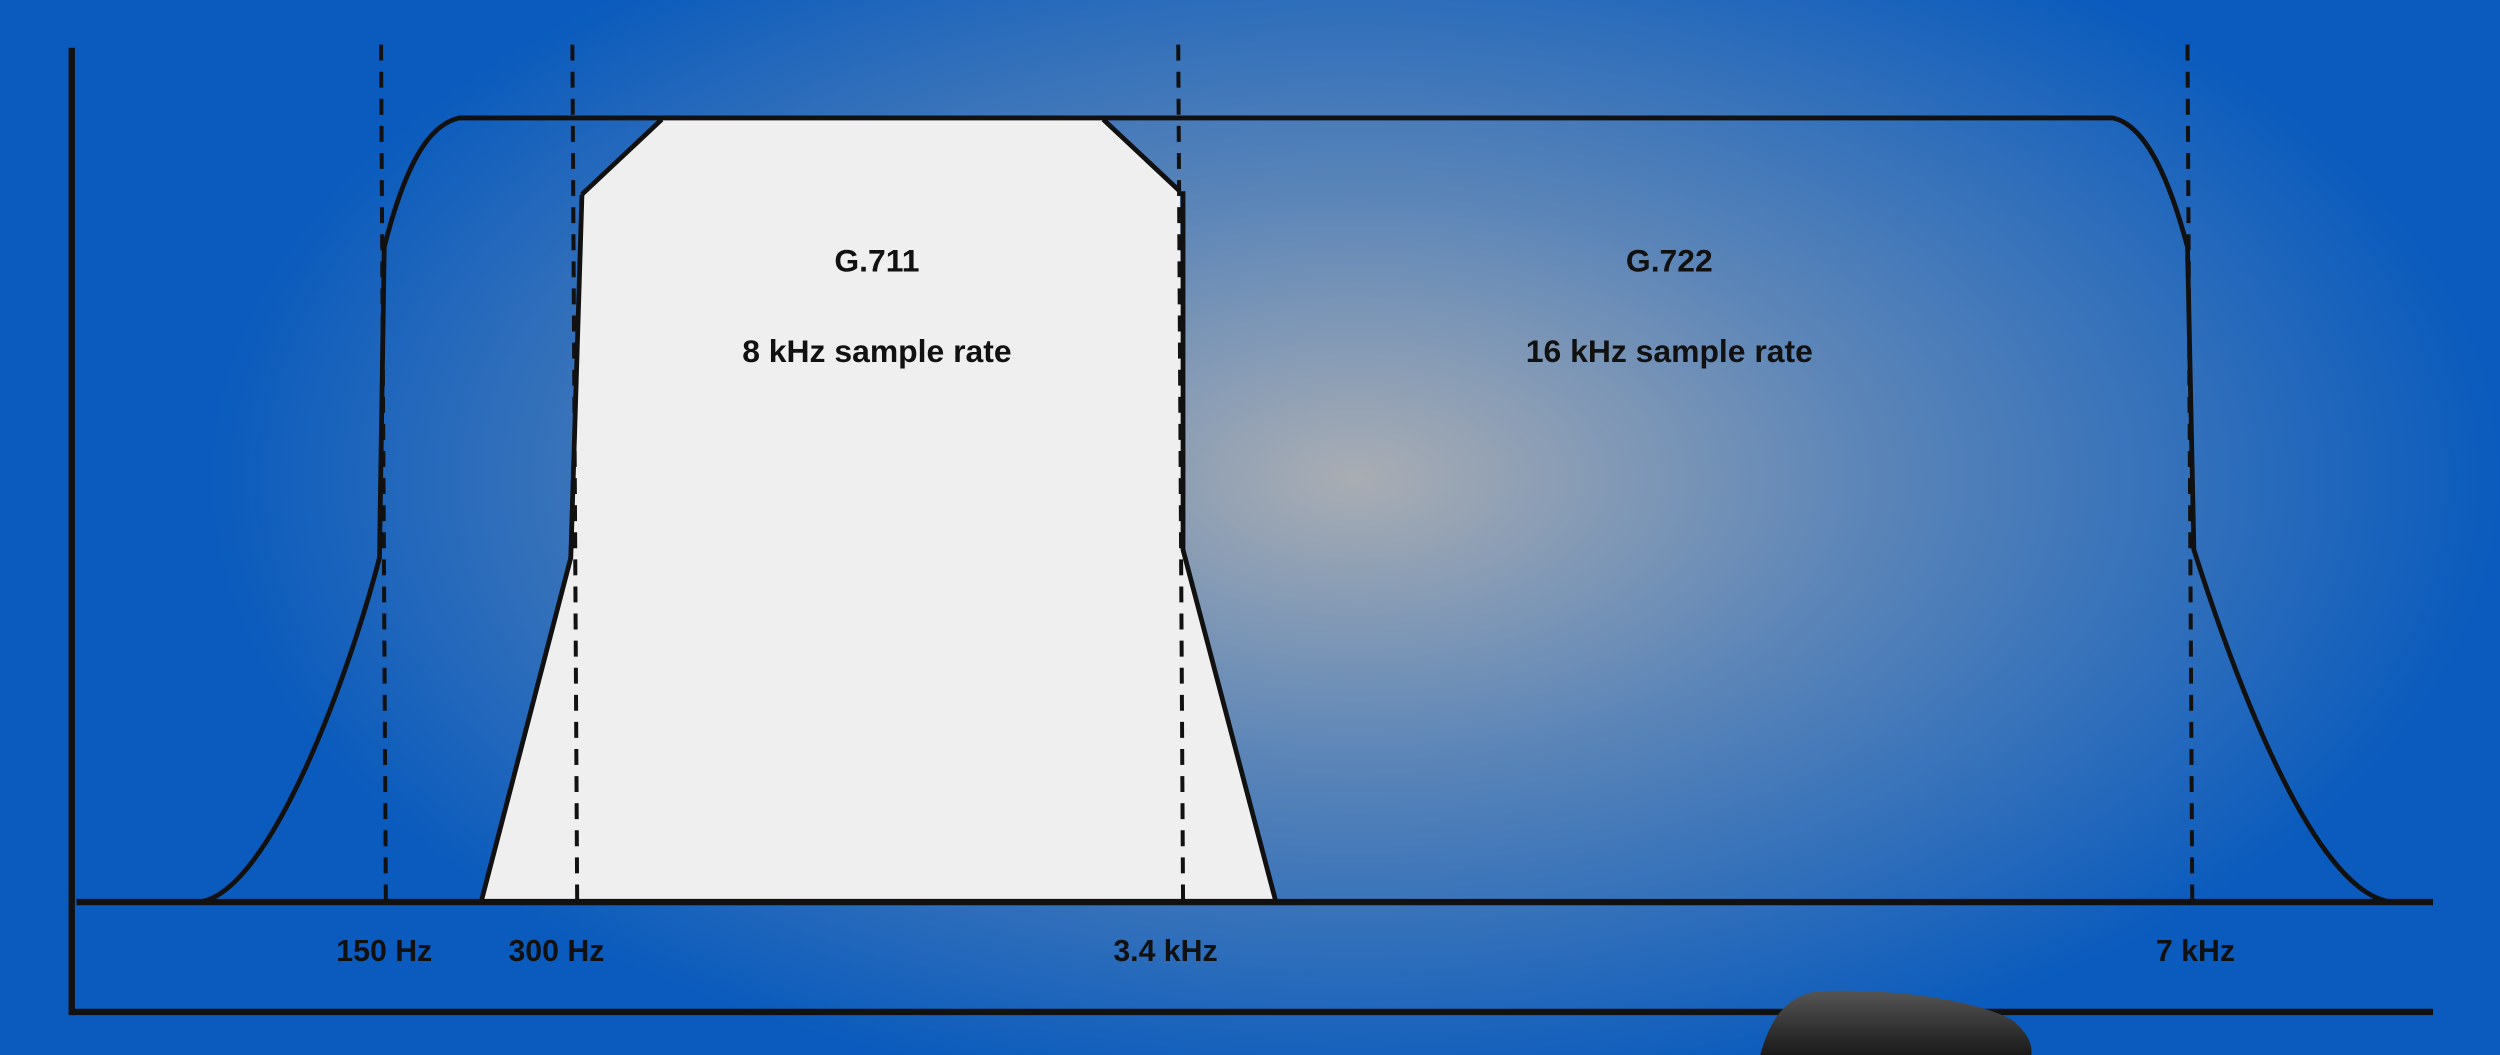  What do you see at coordinates (1669, 351) in the screenshot?
I see `codec-rate: 16 kHz sample rate` at bounding box center [1669, 351].